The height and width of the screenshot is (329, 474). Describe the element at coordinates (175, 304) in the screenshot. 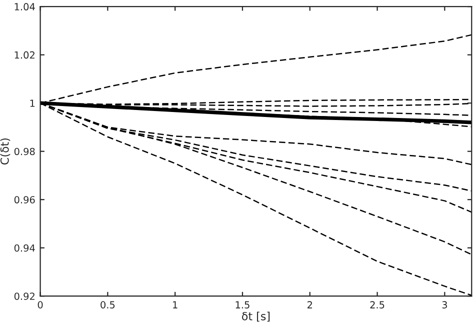

I see `x-tick-label: 1` at that location.